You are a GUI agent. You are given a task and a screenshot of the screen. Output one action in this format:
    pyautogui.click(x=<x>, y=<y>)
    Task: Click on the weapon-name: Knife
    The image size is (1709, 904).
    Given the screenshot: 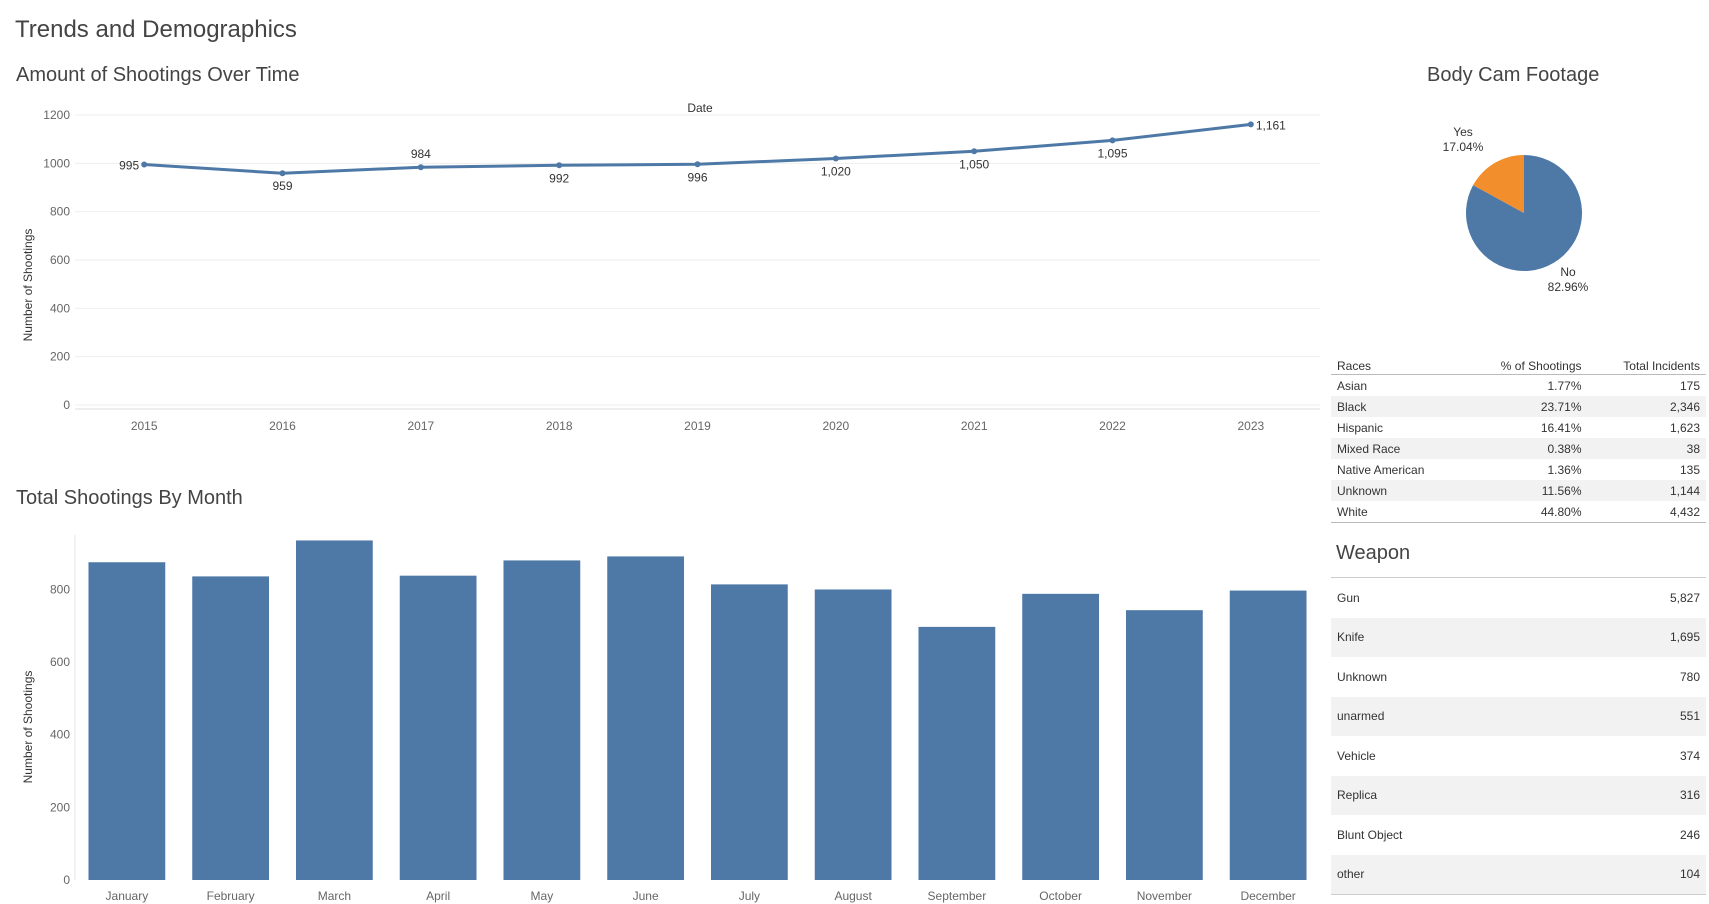 What is the action you would take?
    pyautogui.click(x=1351, y=637)
    